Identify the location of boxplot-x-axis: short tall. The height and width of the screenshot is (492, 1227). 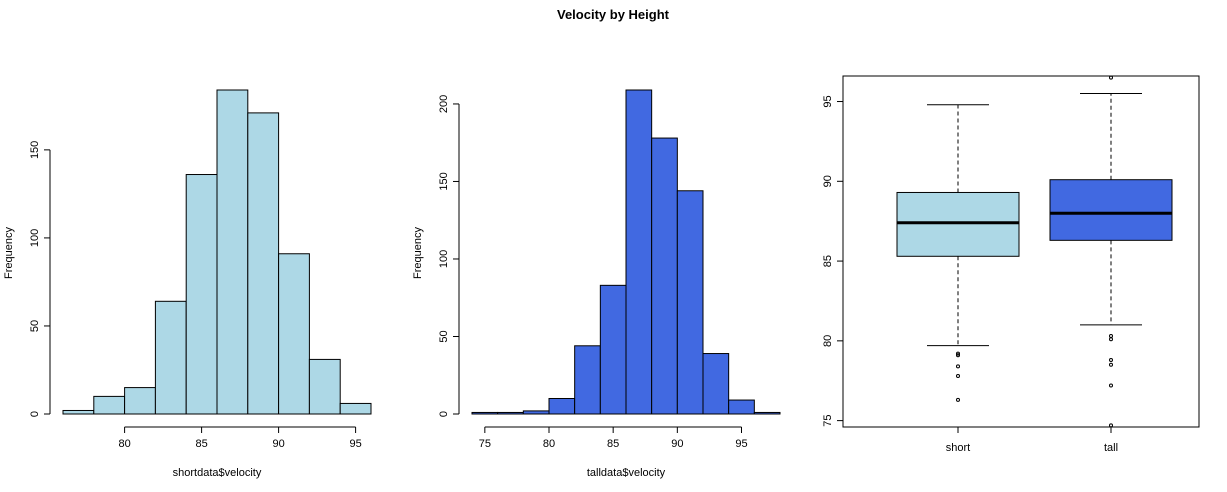
(1032, 440).